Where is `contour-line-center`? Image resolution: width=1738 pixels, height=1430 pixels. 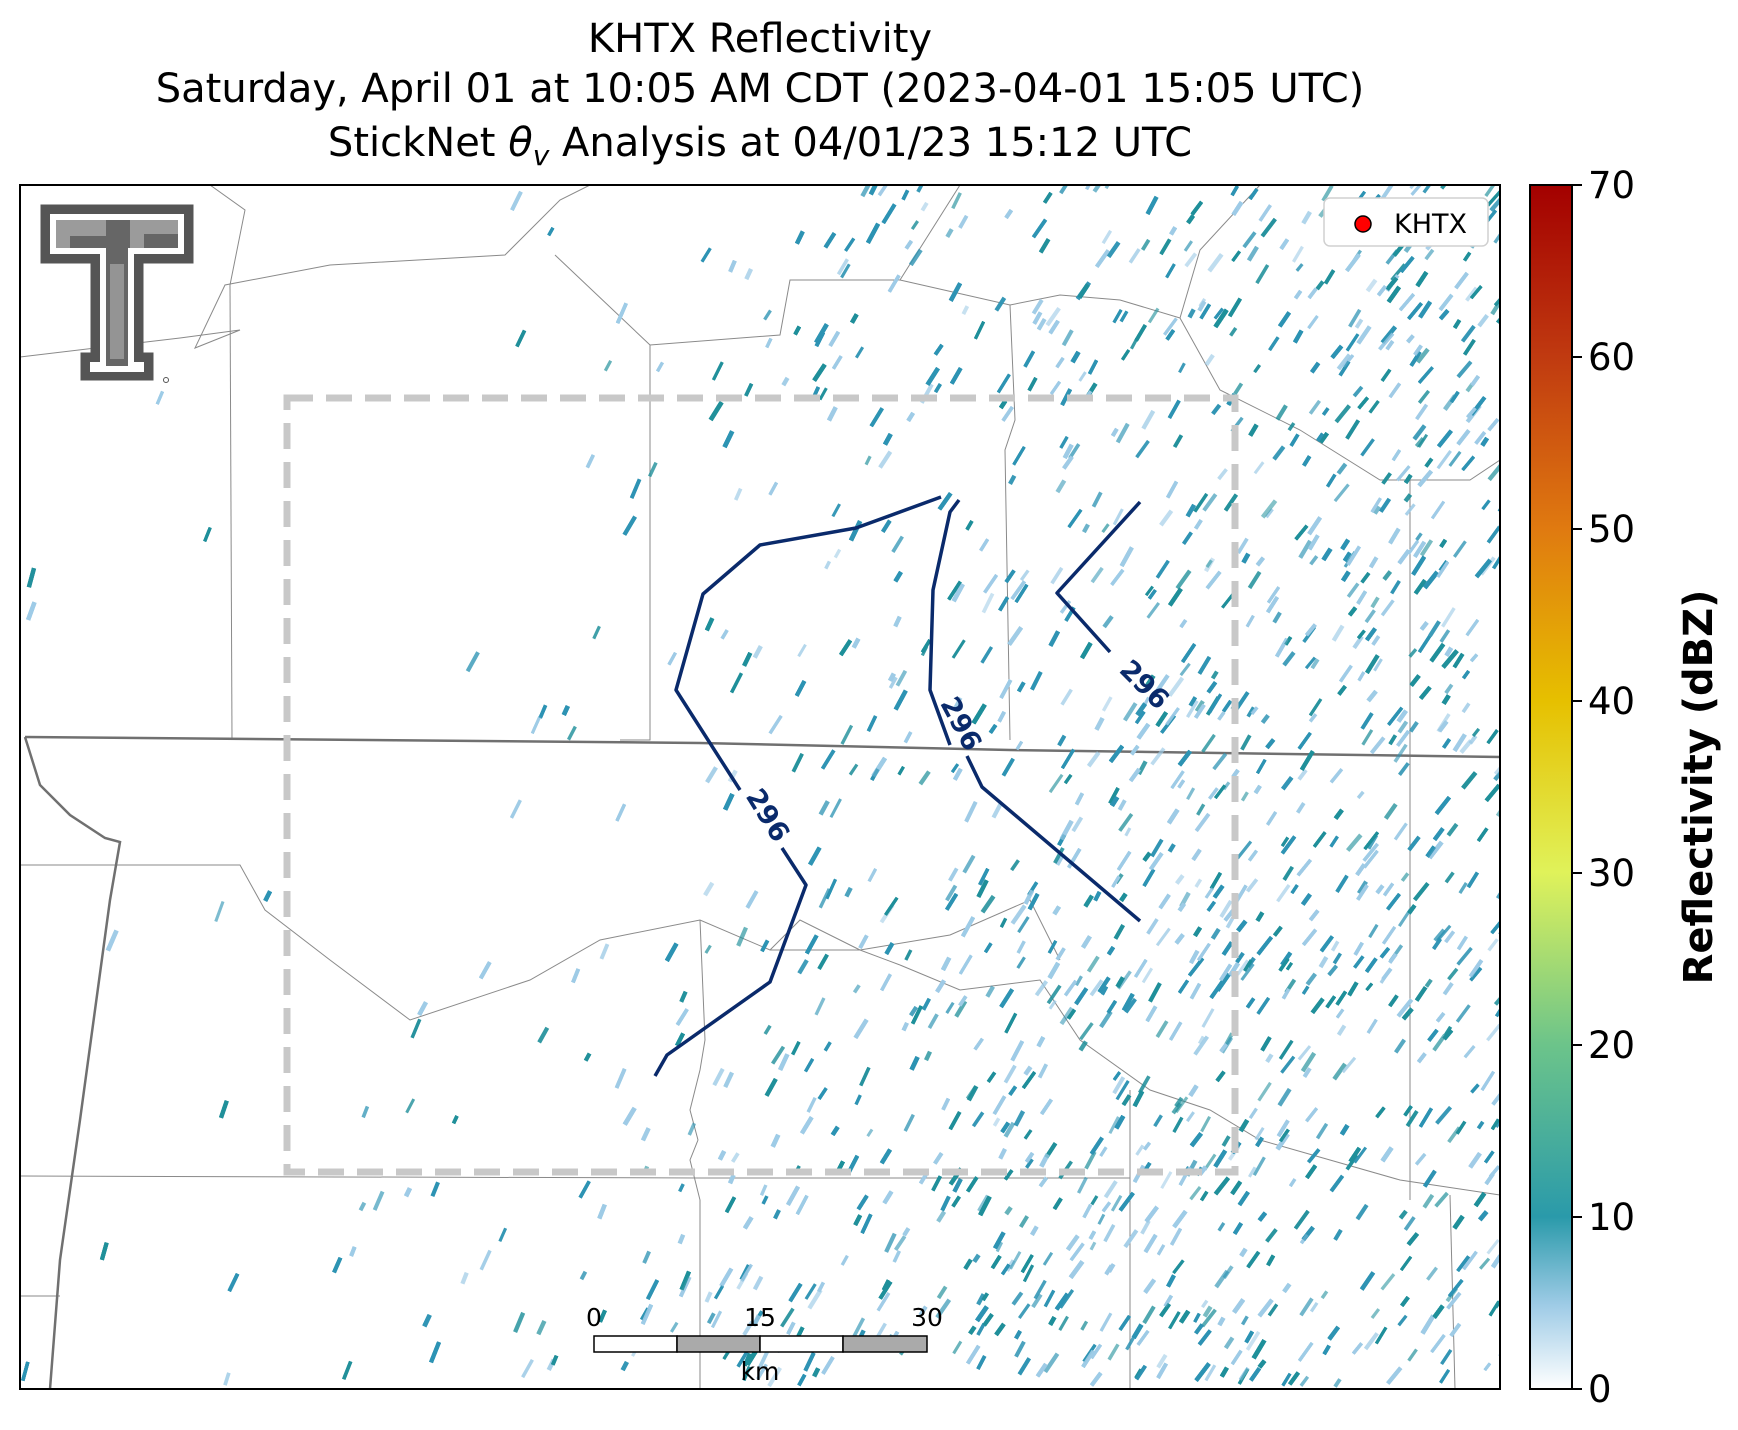
contour-line-center is located at coordinates (944, 622).